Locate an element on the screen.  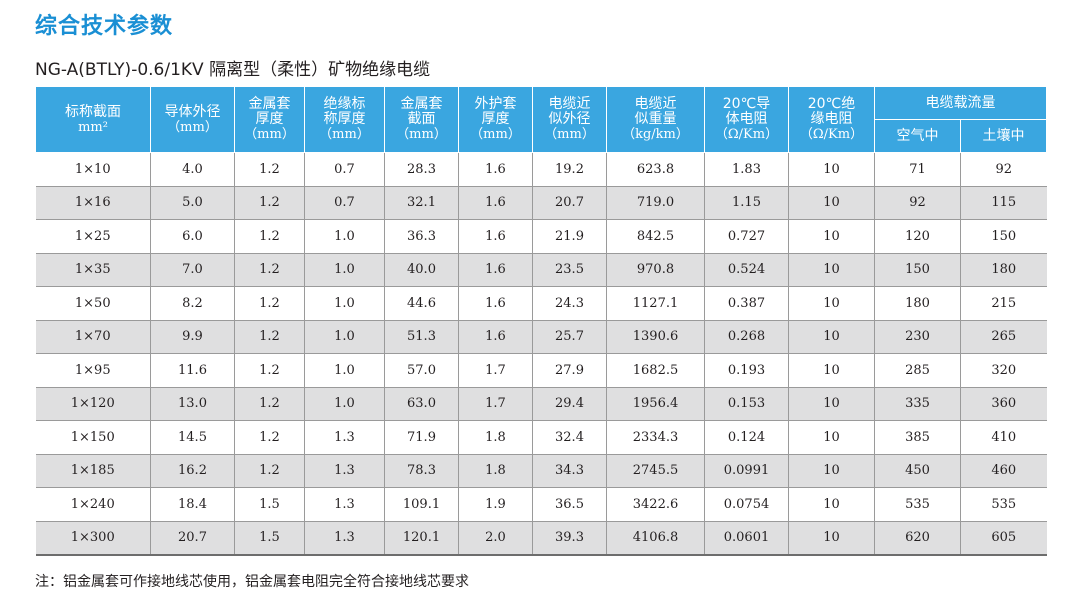
cell-ampacity-soil: 605 is located at coordinates (1004, 538).